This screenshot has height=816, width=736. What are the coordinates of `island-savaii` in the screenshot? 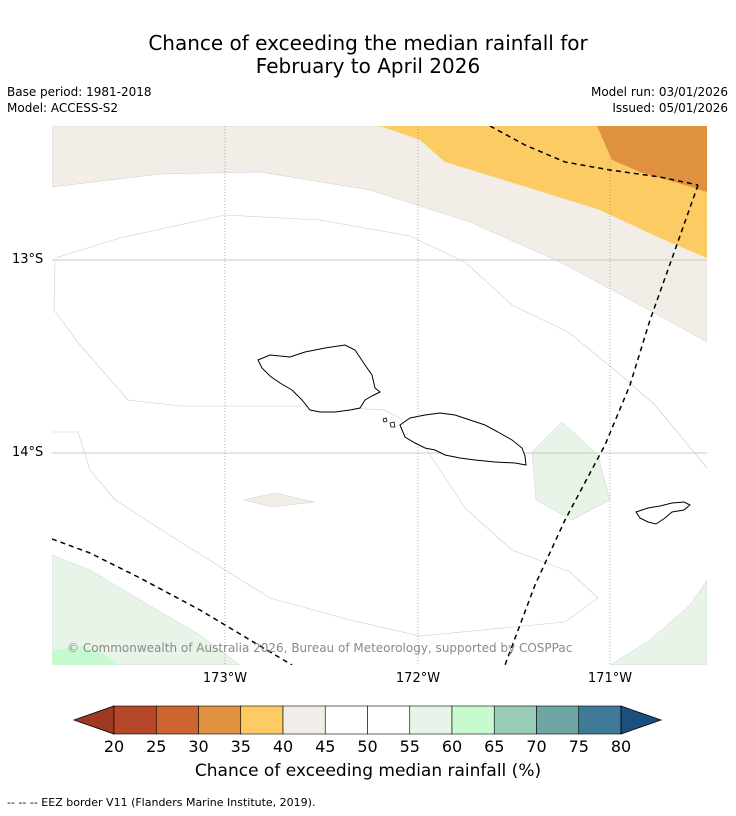 It's located at (319, 378).